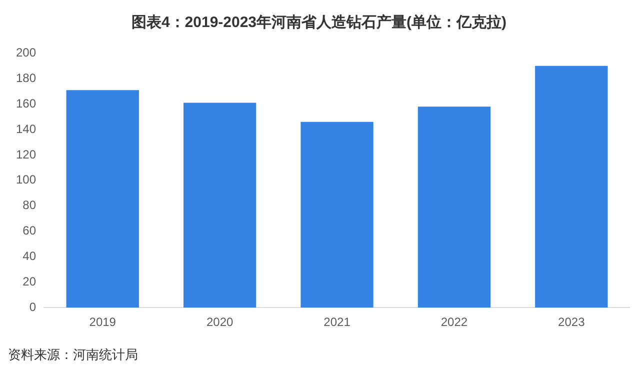  What do you see at coordinates (26, 53) in the screenshot?
I see `y-tick-label: 200` at bounding box center [26, 53].